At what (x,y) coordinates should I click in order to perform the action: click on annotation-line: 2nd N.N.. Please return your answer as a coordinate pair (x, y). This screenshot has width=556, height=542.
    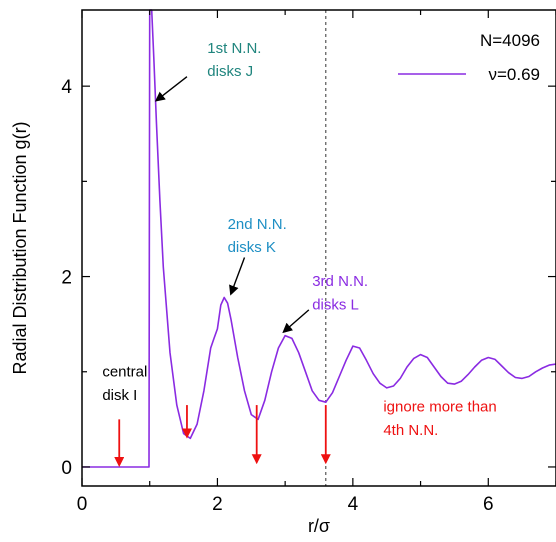
    Looking at the image, I should click on (257, 224).